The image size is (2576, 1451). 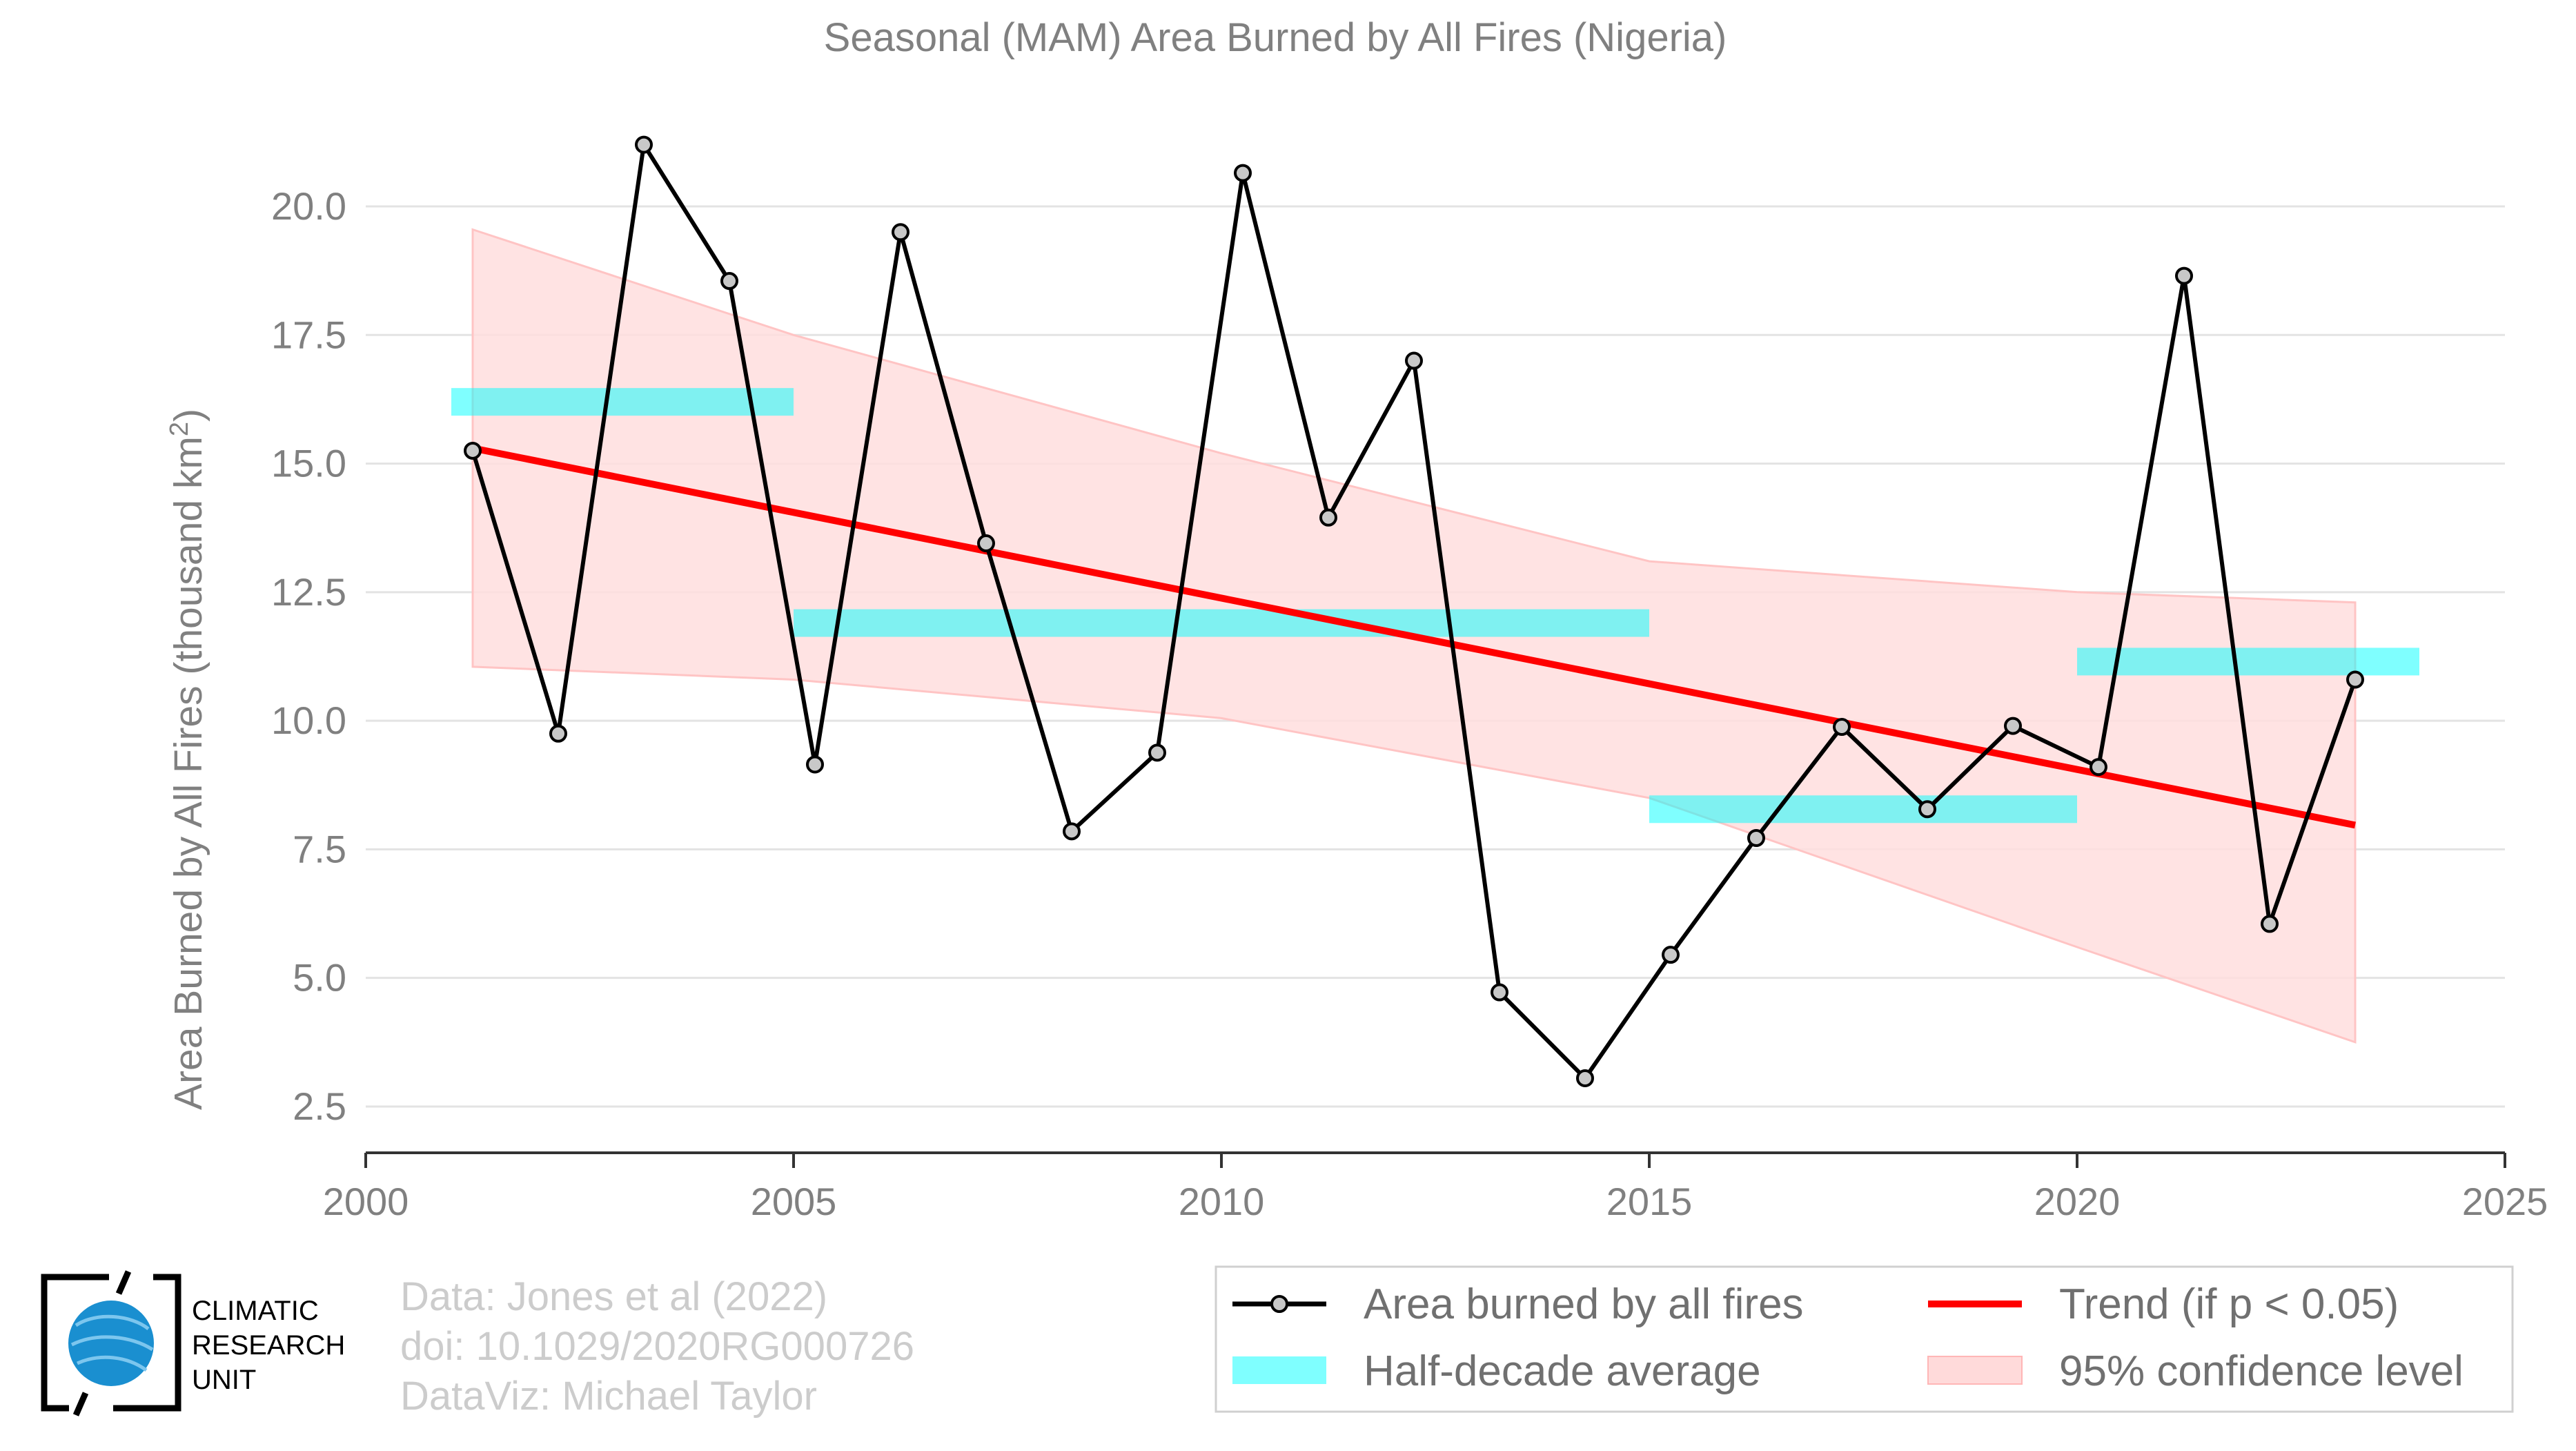 I want to click on y-tick-label: 10.0, so click(x=308, y=720).